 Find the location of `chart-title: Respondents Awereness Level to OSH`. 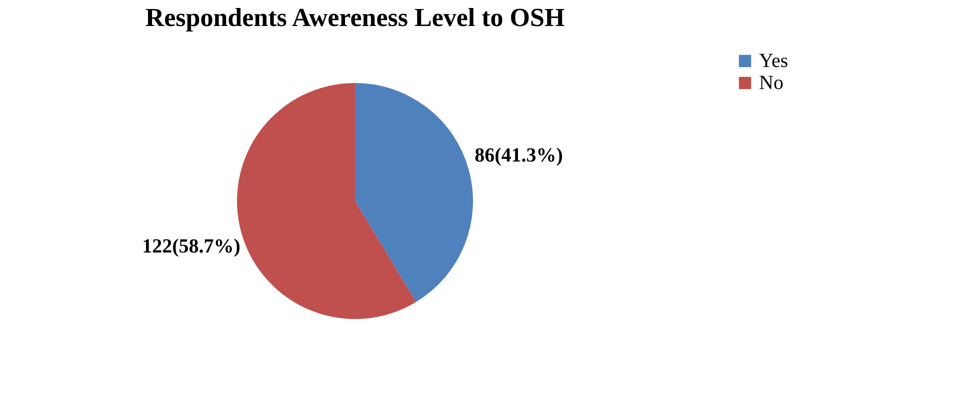

chart-title: Respondents Awereness Level to OSH is located at coordinates (355, 17).